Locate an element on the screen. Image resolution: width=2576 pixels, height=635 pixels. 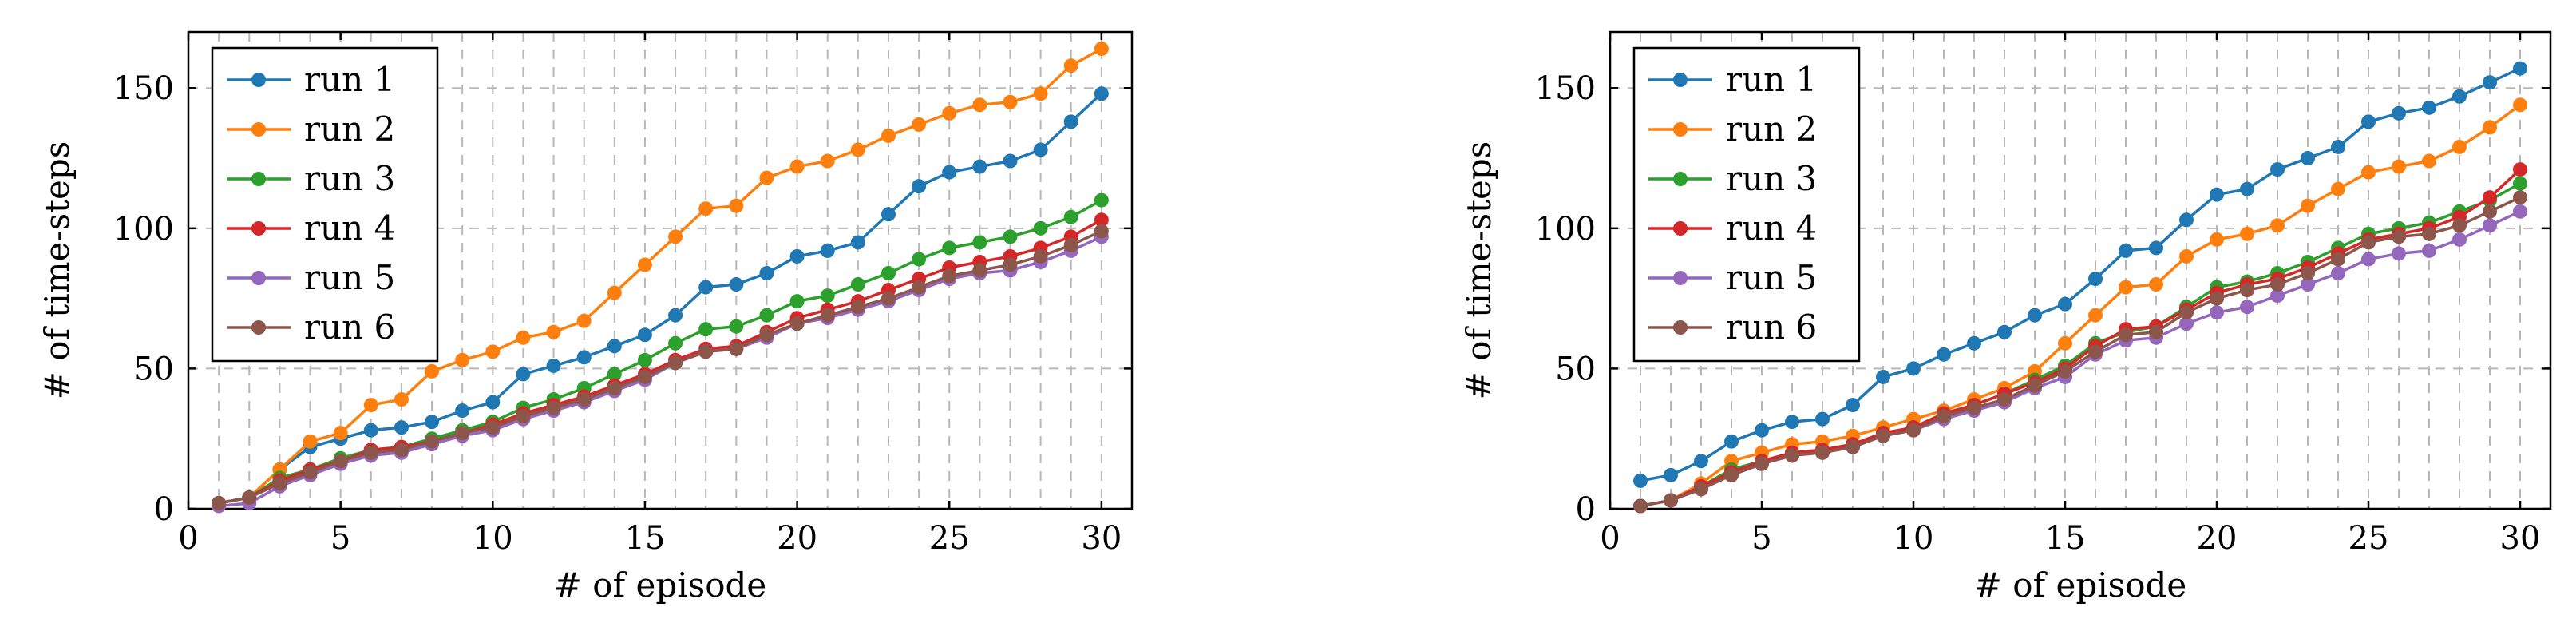
y-tick-label: 150 is located at coordinates (144, 89).